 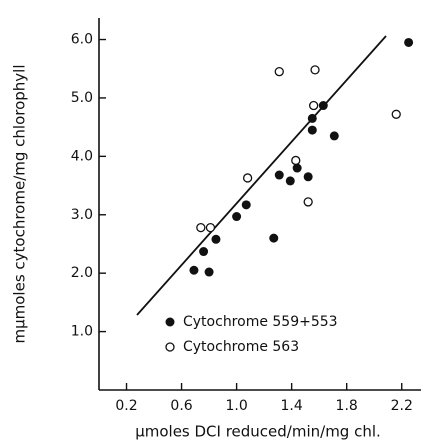 What do you see at coordinates (82, 40) in the screenshot?
I see `y-tick-label: 6.0` at bounding box center [82, 40].